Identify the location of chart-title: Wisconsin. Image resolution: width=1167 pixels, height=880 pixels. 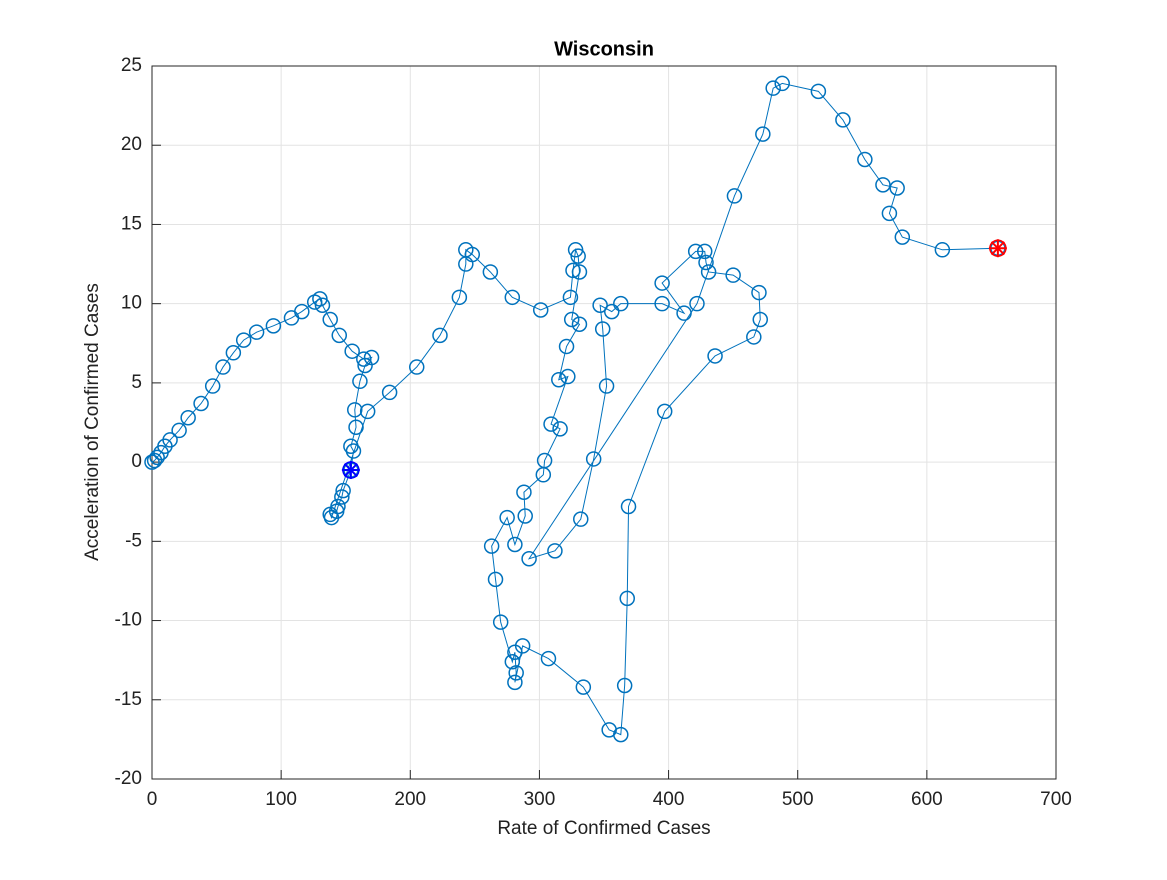
(604, 49).